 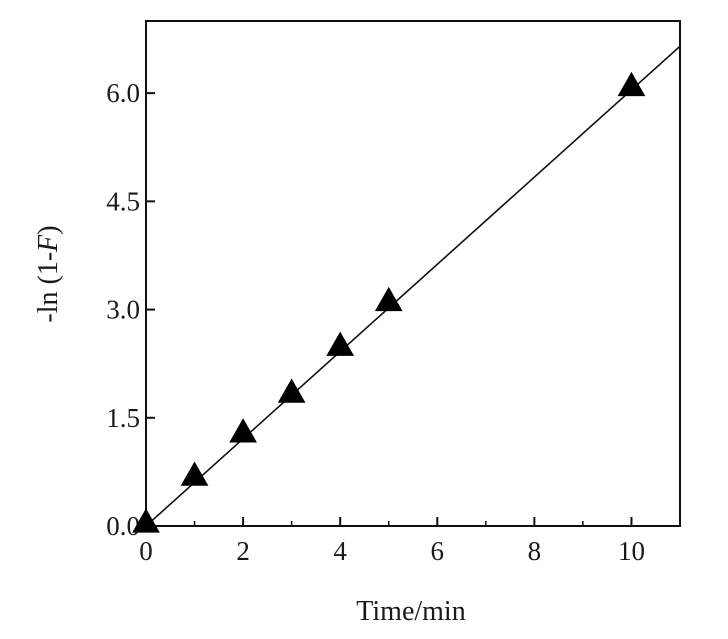 I want to click on y-axis-title: -ln (1-F), so click(x=48, y=273).